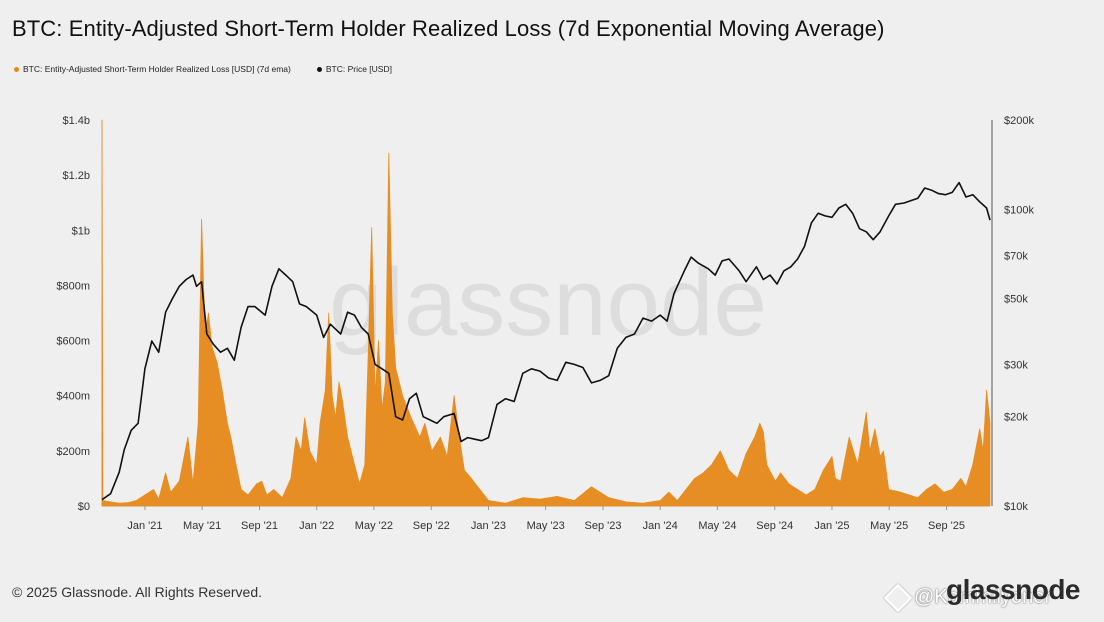 Image resolution: width=1104 pixels, height=622 pixels. What do you see at coordinates (831, 526) in the screenshot?
I see `x-tick-label-12: Jan '25` at bounding box center [831, 526].